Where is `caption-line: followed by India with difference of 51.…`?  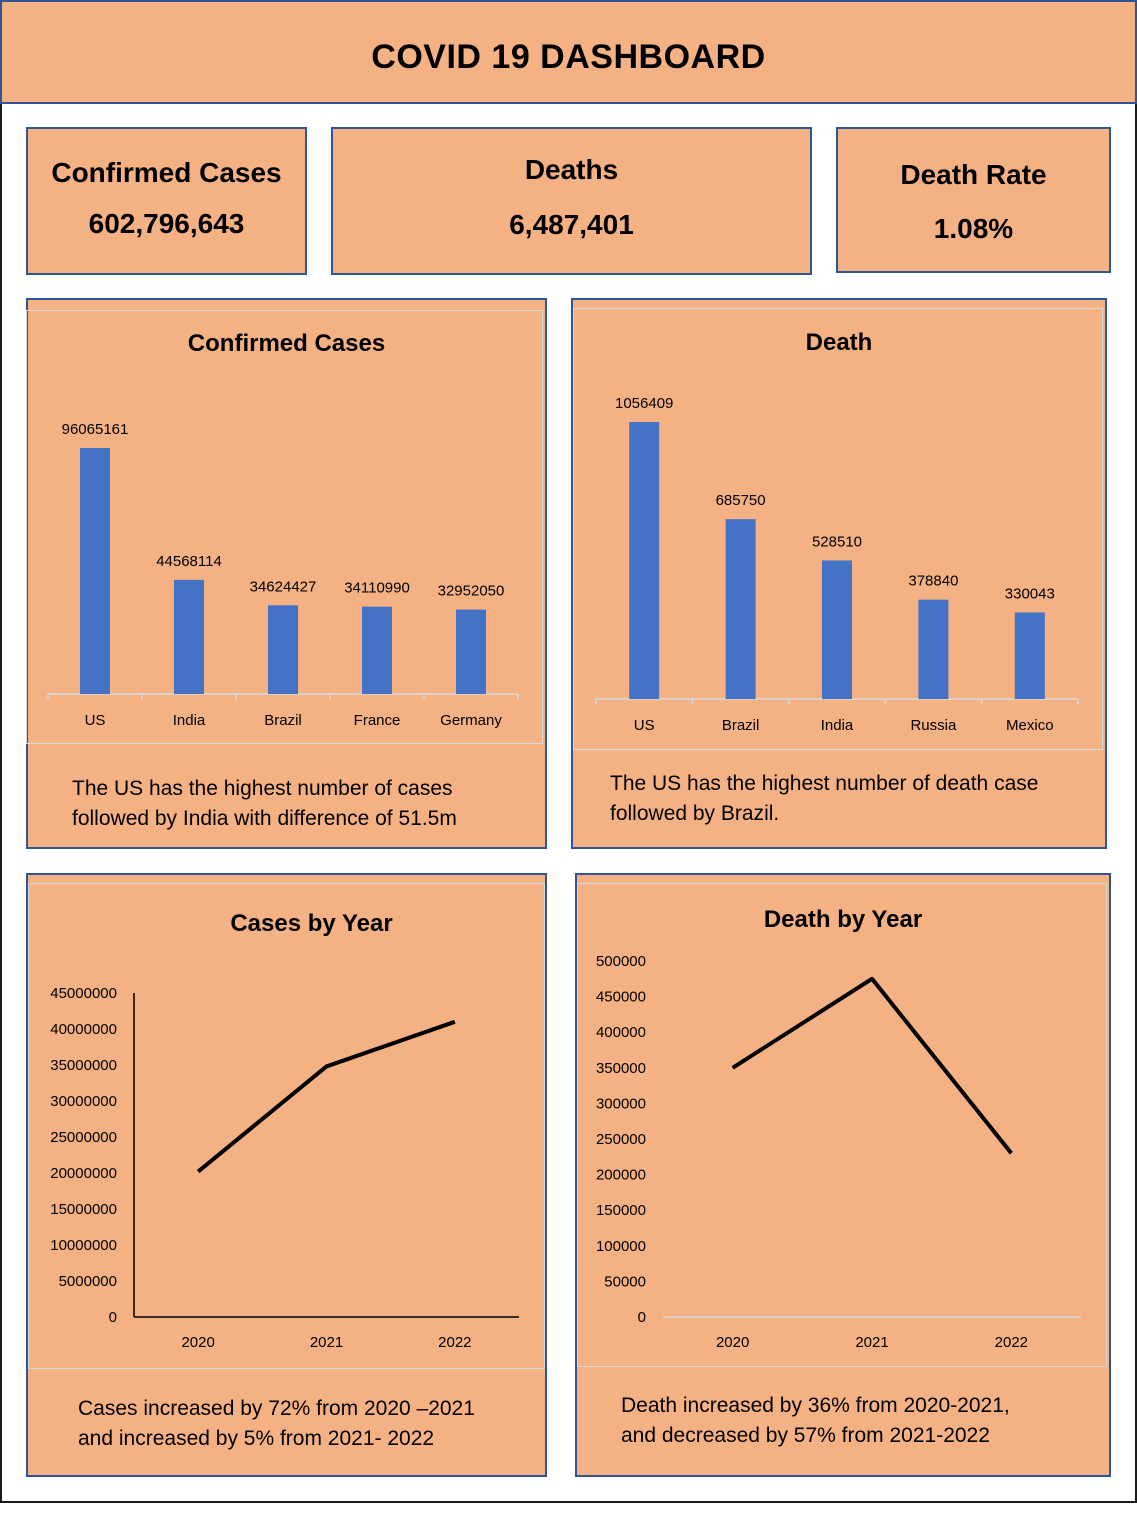 caption-line: followed by India with difference of 51.… is located at coordinates (264, 818).